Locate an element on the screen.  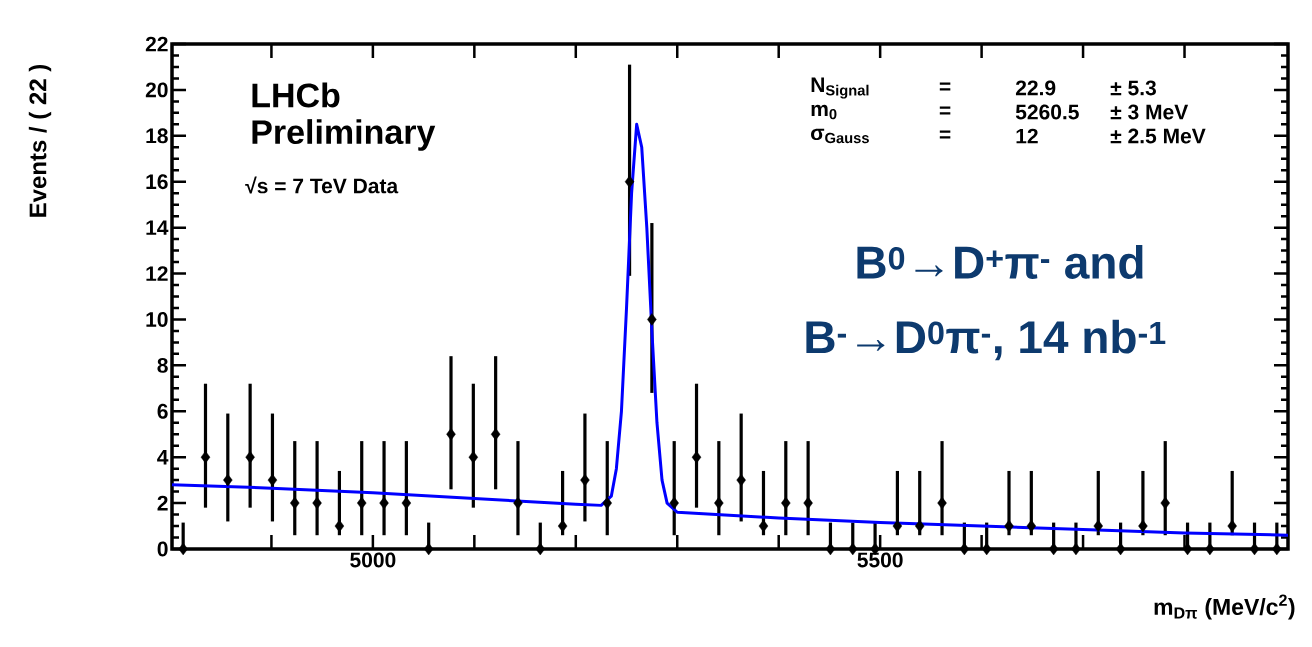
y-tick-label: 4 is located at coordinates (163, 457).